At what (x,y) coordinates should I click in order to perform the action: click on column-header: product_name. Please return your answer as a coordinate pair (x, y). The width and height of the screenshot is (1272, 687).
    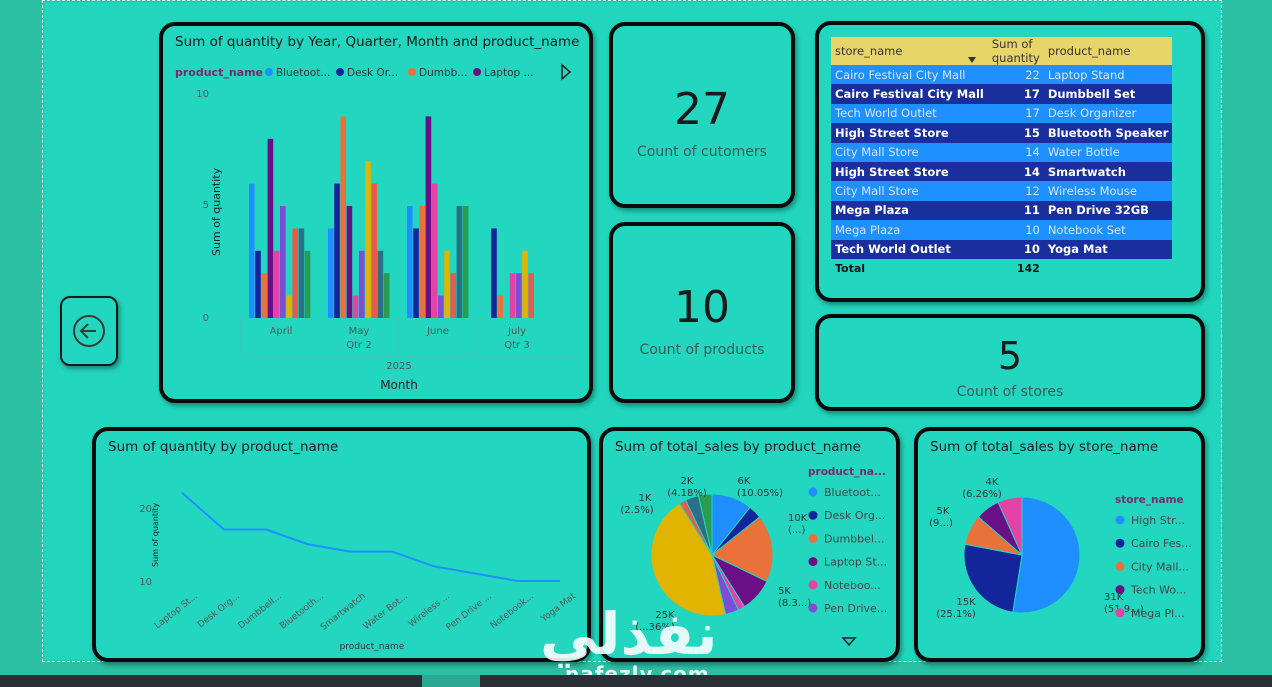
    Looking at the image, I should click on (1108, 51).